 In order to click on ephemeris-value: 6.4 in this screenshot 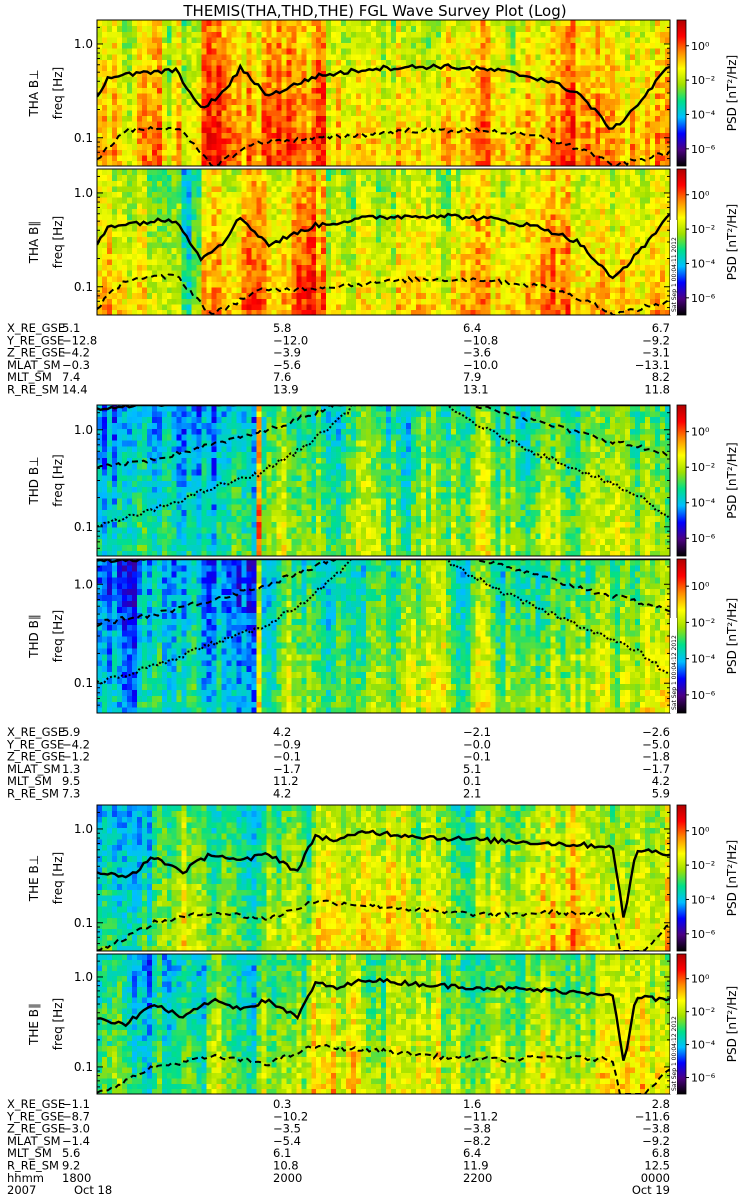, I will do `click(472, 328)`.